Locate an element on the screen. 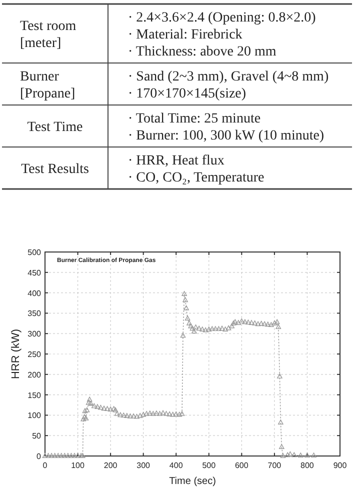  y-tick-label: 150 is located at coordinates (35, 395).